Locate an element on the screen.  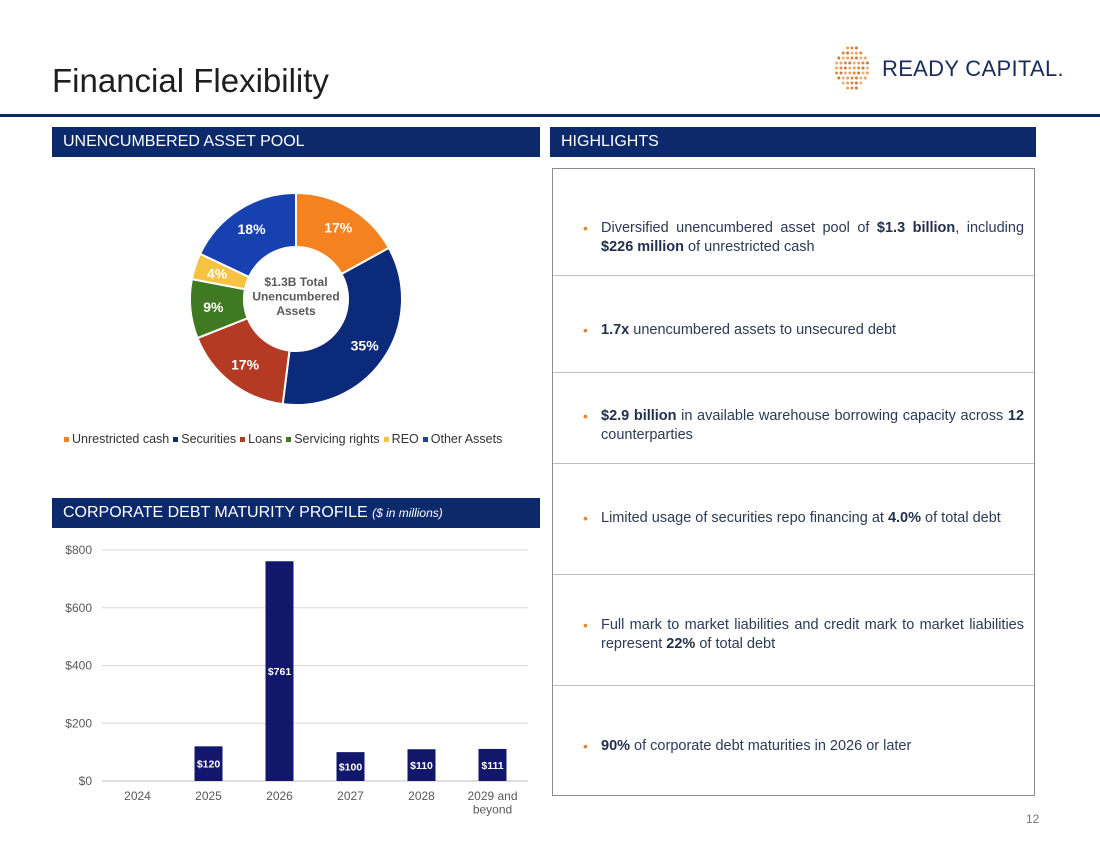
debt-maturity-header-note: ($ in millions) is located at coordinates (407, 513).